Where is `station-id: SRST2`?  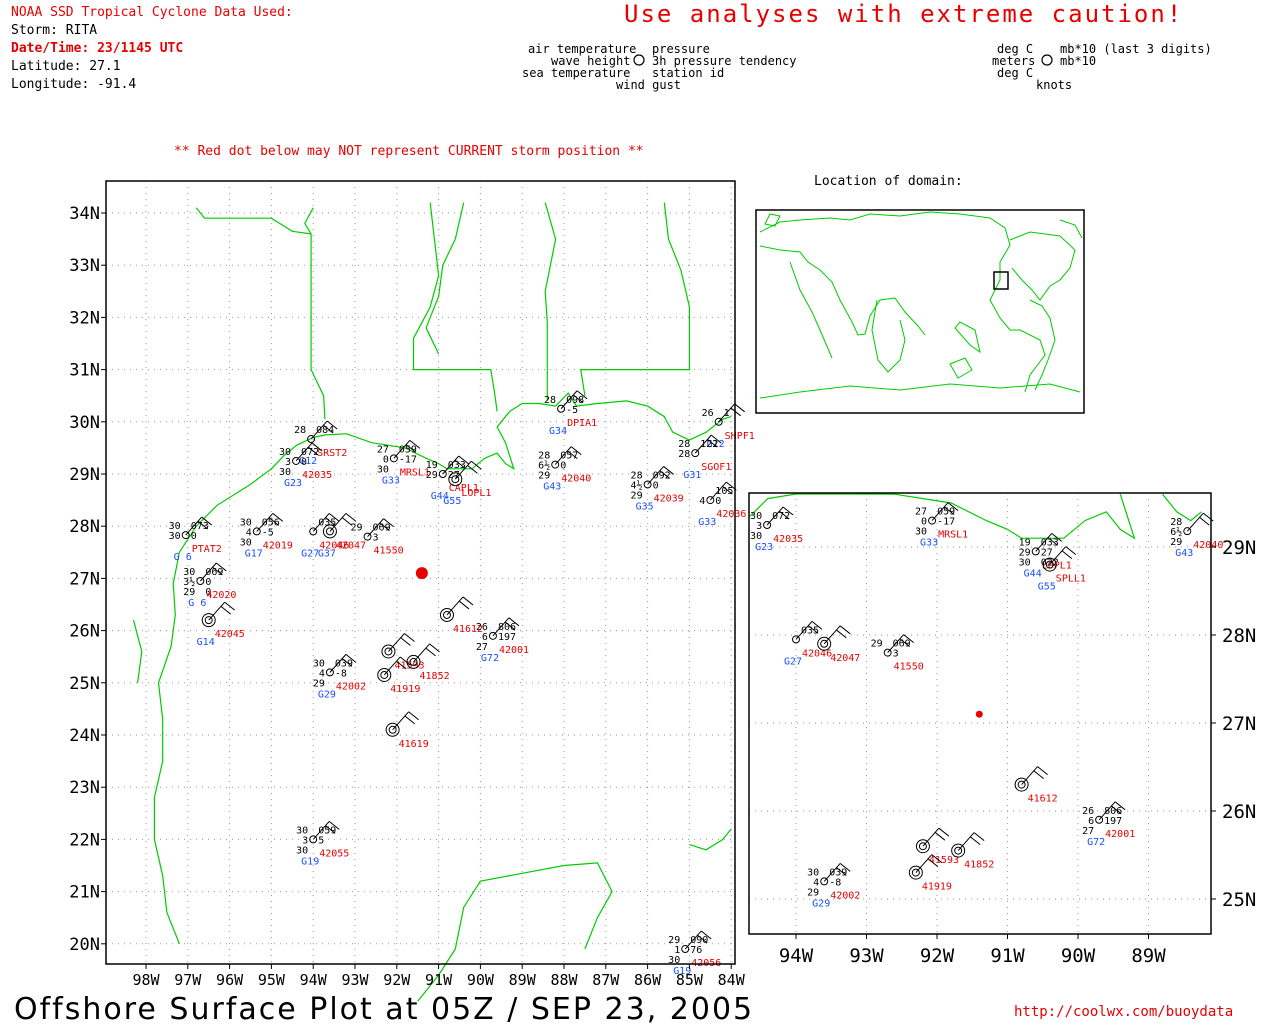 station-id: SRST2 is located at coordinates (332, 453).